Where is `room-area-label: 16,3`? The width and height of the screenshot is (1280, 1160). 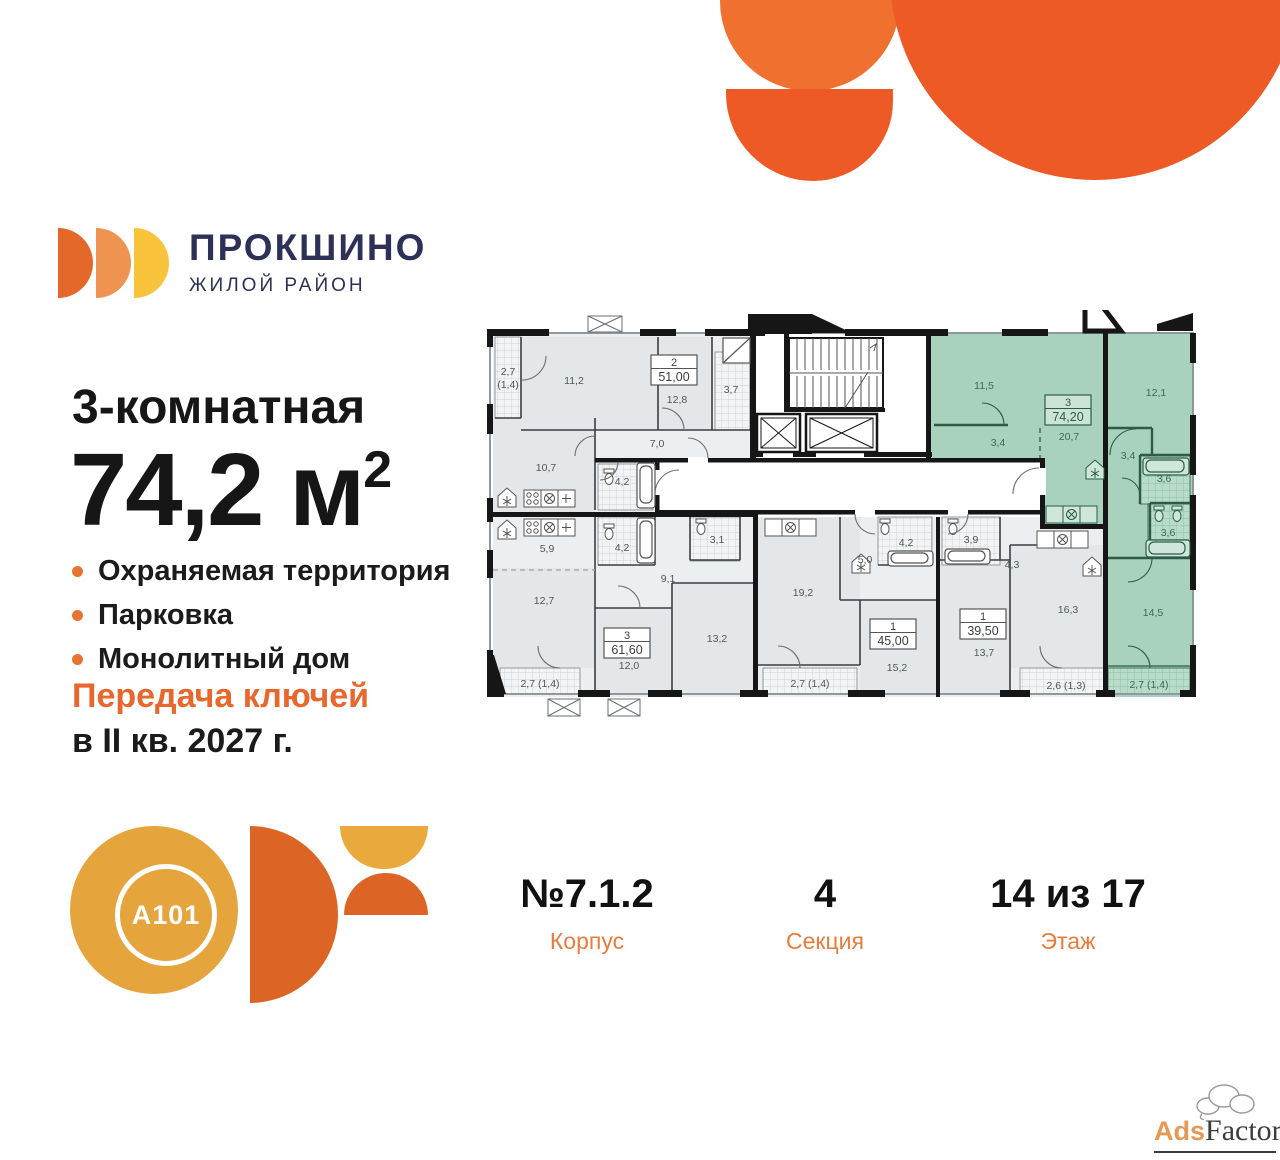
room-area-label: 16,3 is located at coordinates (1068, 610).